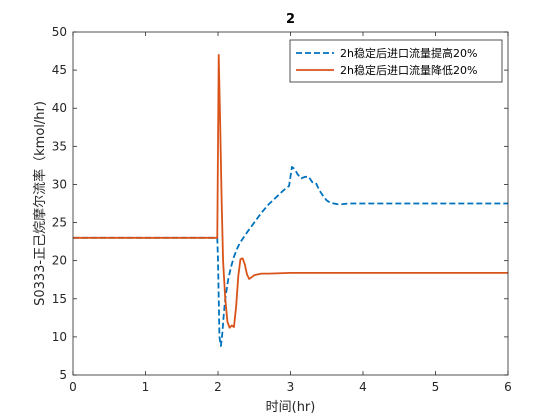  What do you see at coordinates (508, 387) in the screenshot?
I see `x-tick-label: 6` at bounding box center [508, 387].